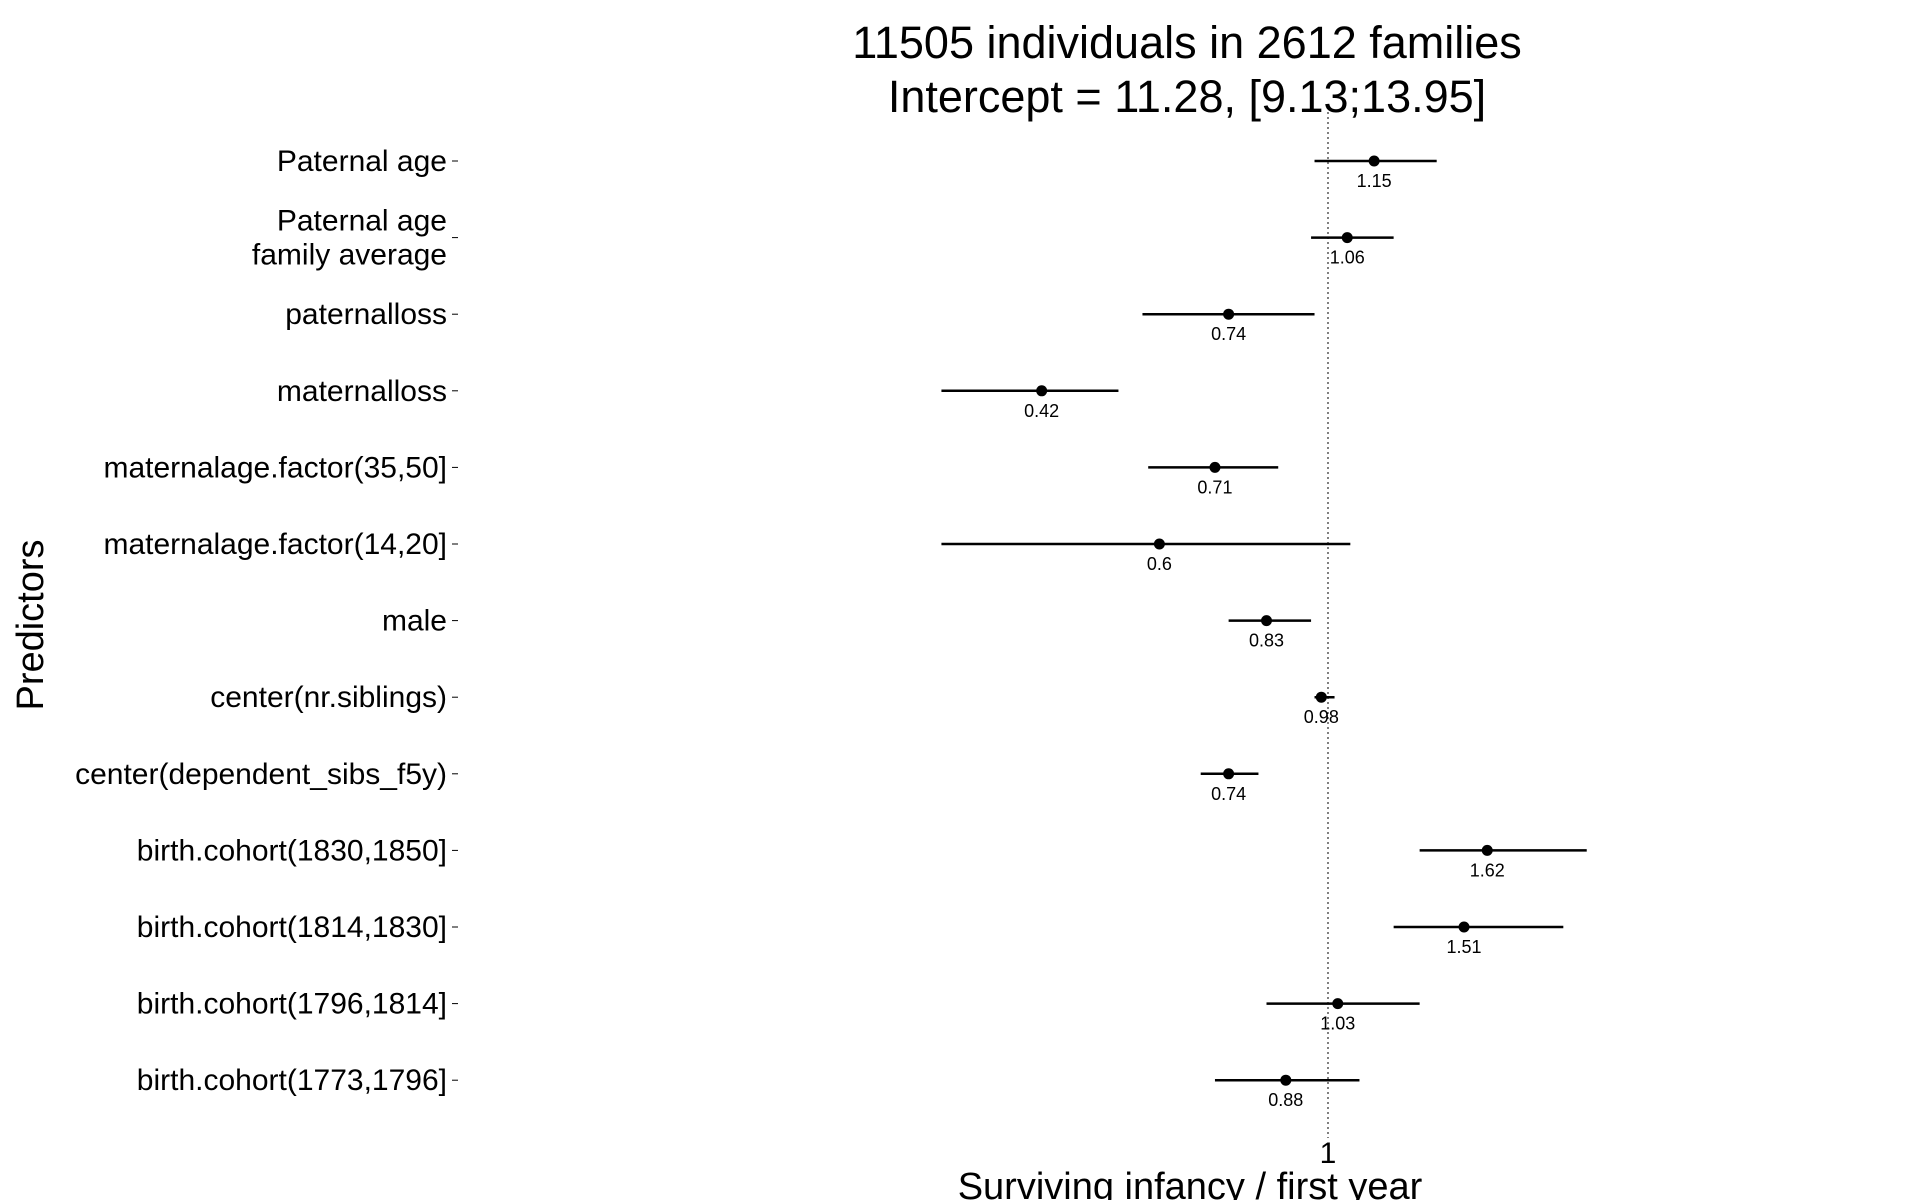  What do you see at coordinates (691, 474) in the screenshot?
I see `forest-row: maternalage.factor(35,50] 0.71` at bounding box center [691, 474].